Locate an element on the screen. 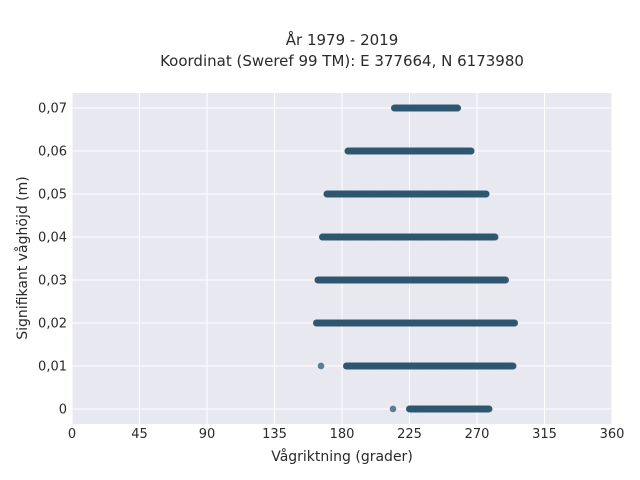  y-axis-label: Signifikant våghöjd (m) is located at coordinates (22, 257).